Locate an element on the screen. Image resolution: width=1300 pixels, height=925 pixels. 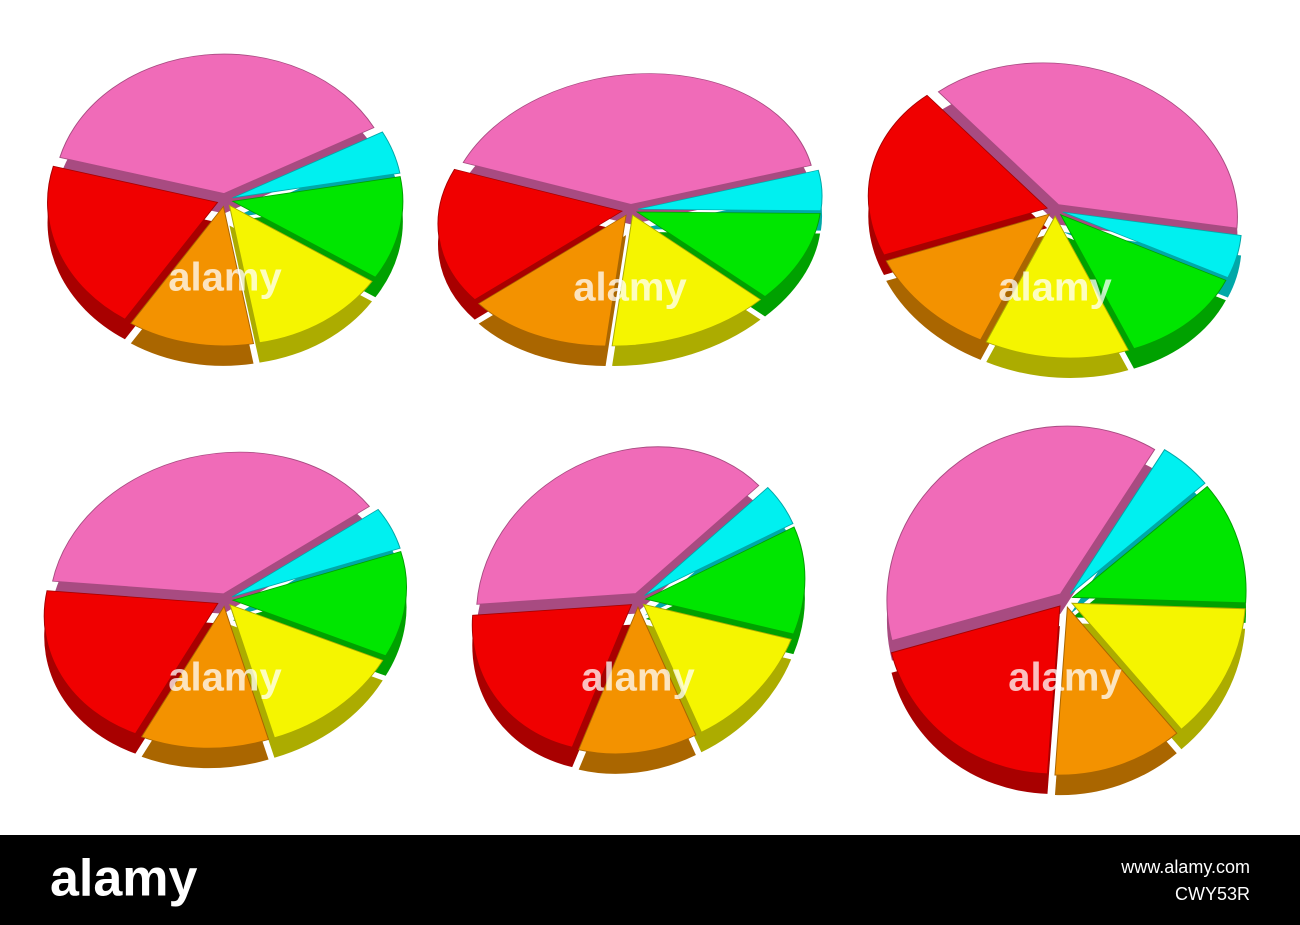
footer-id: CWY53R is located at coordinates (1212, 894).